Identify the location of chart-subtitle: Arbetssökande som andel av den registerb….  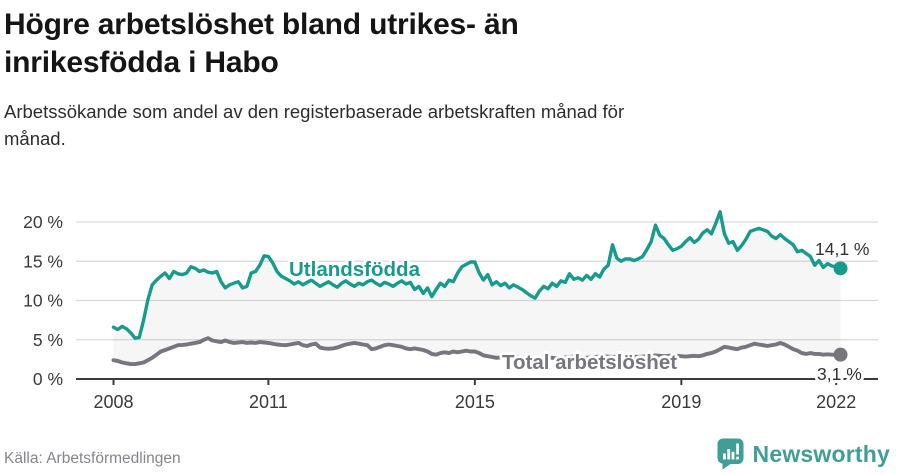
(444, 125).